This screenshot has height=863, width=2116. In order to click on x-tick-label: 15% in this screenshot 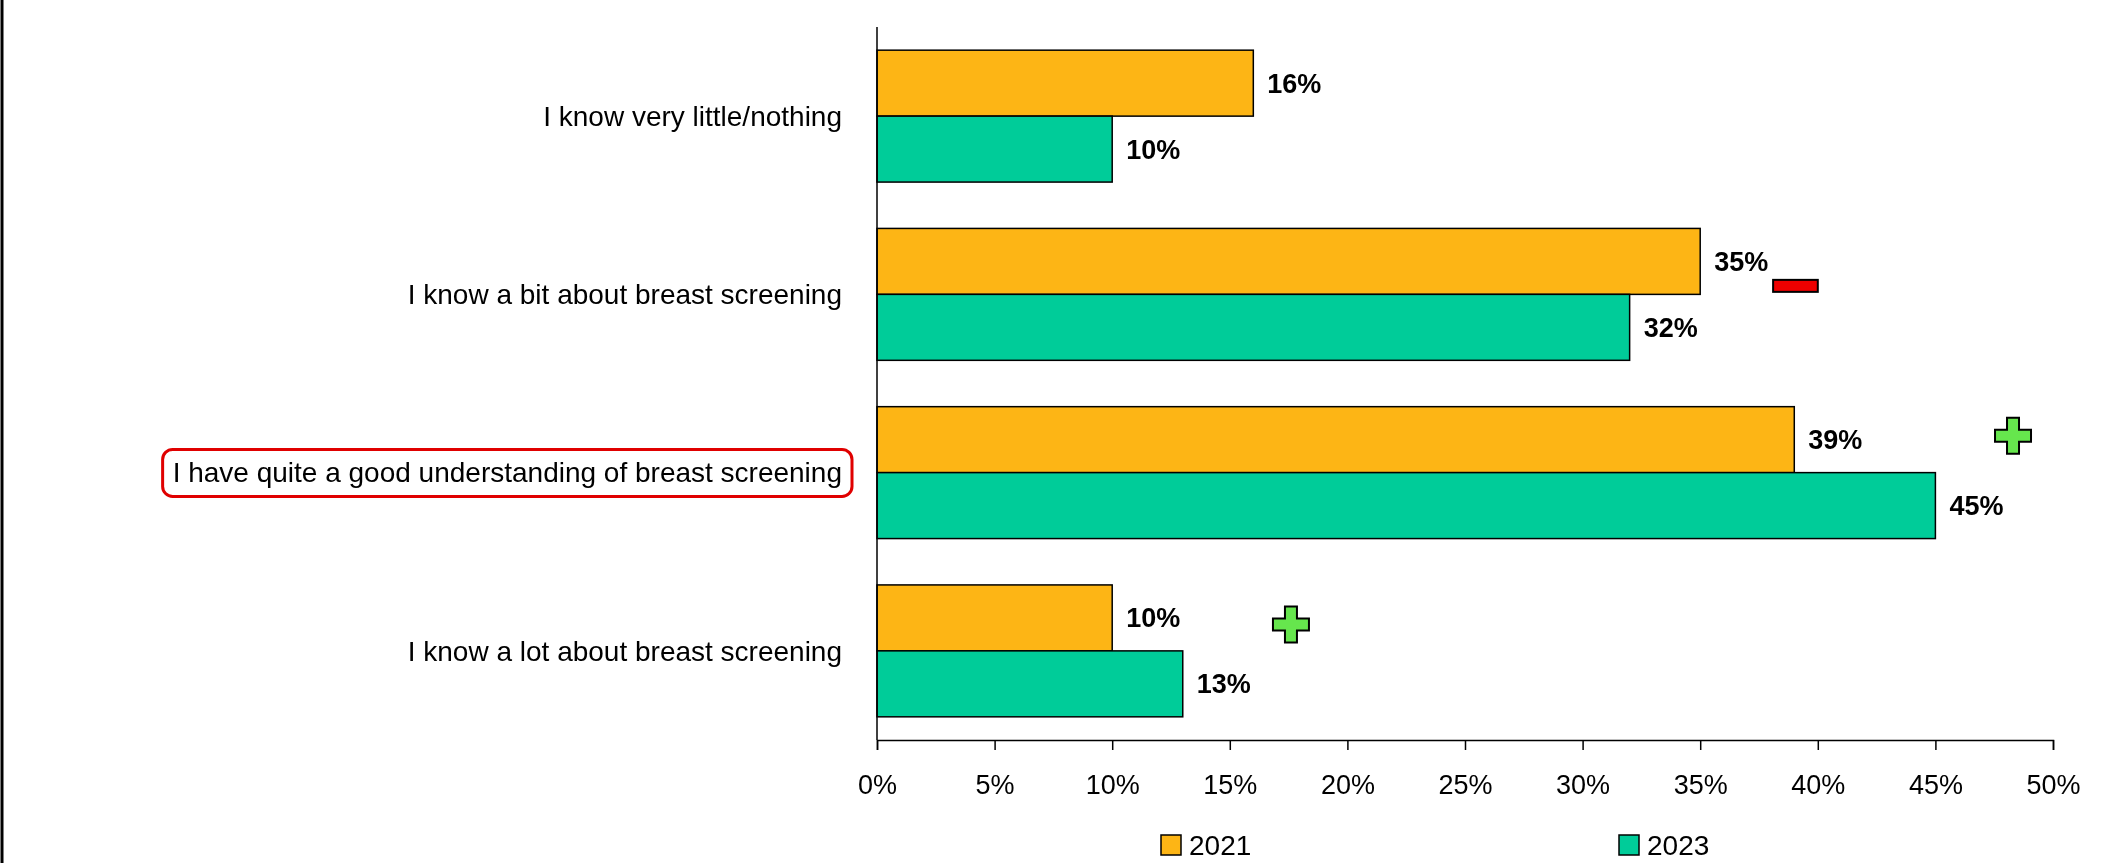, I will do `click(1230, 784)`.